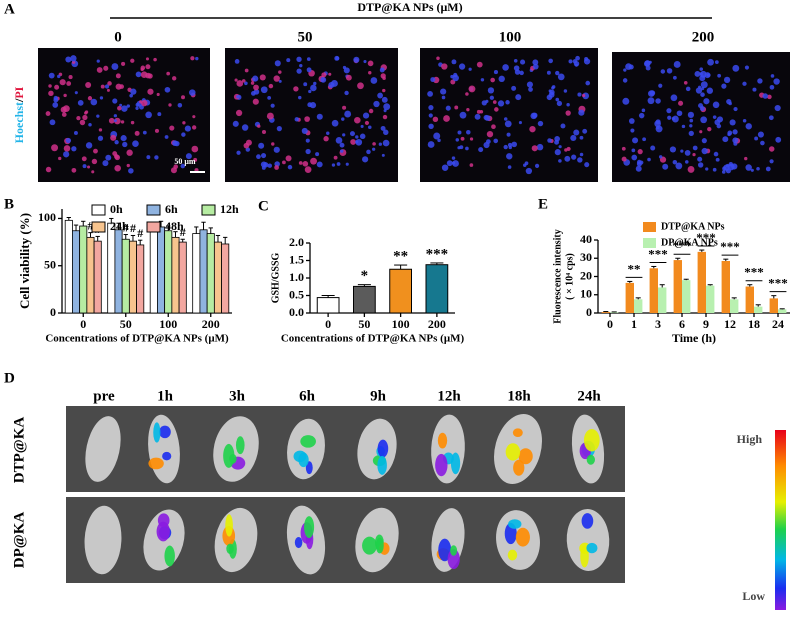  I want to click on x-tick-label: 200, so click(437, 324).